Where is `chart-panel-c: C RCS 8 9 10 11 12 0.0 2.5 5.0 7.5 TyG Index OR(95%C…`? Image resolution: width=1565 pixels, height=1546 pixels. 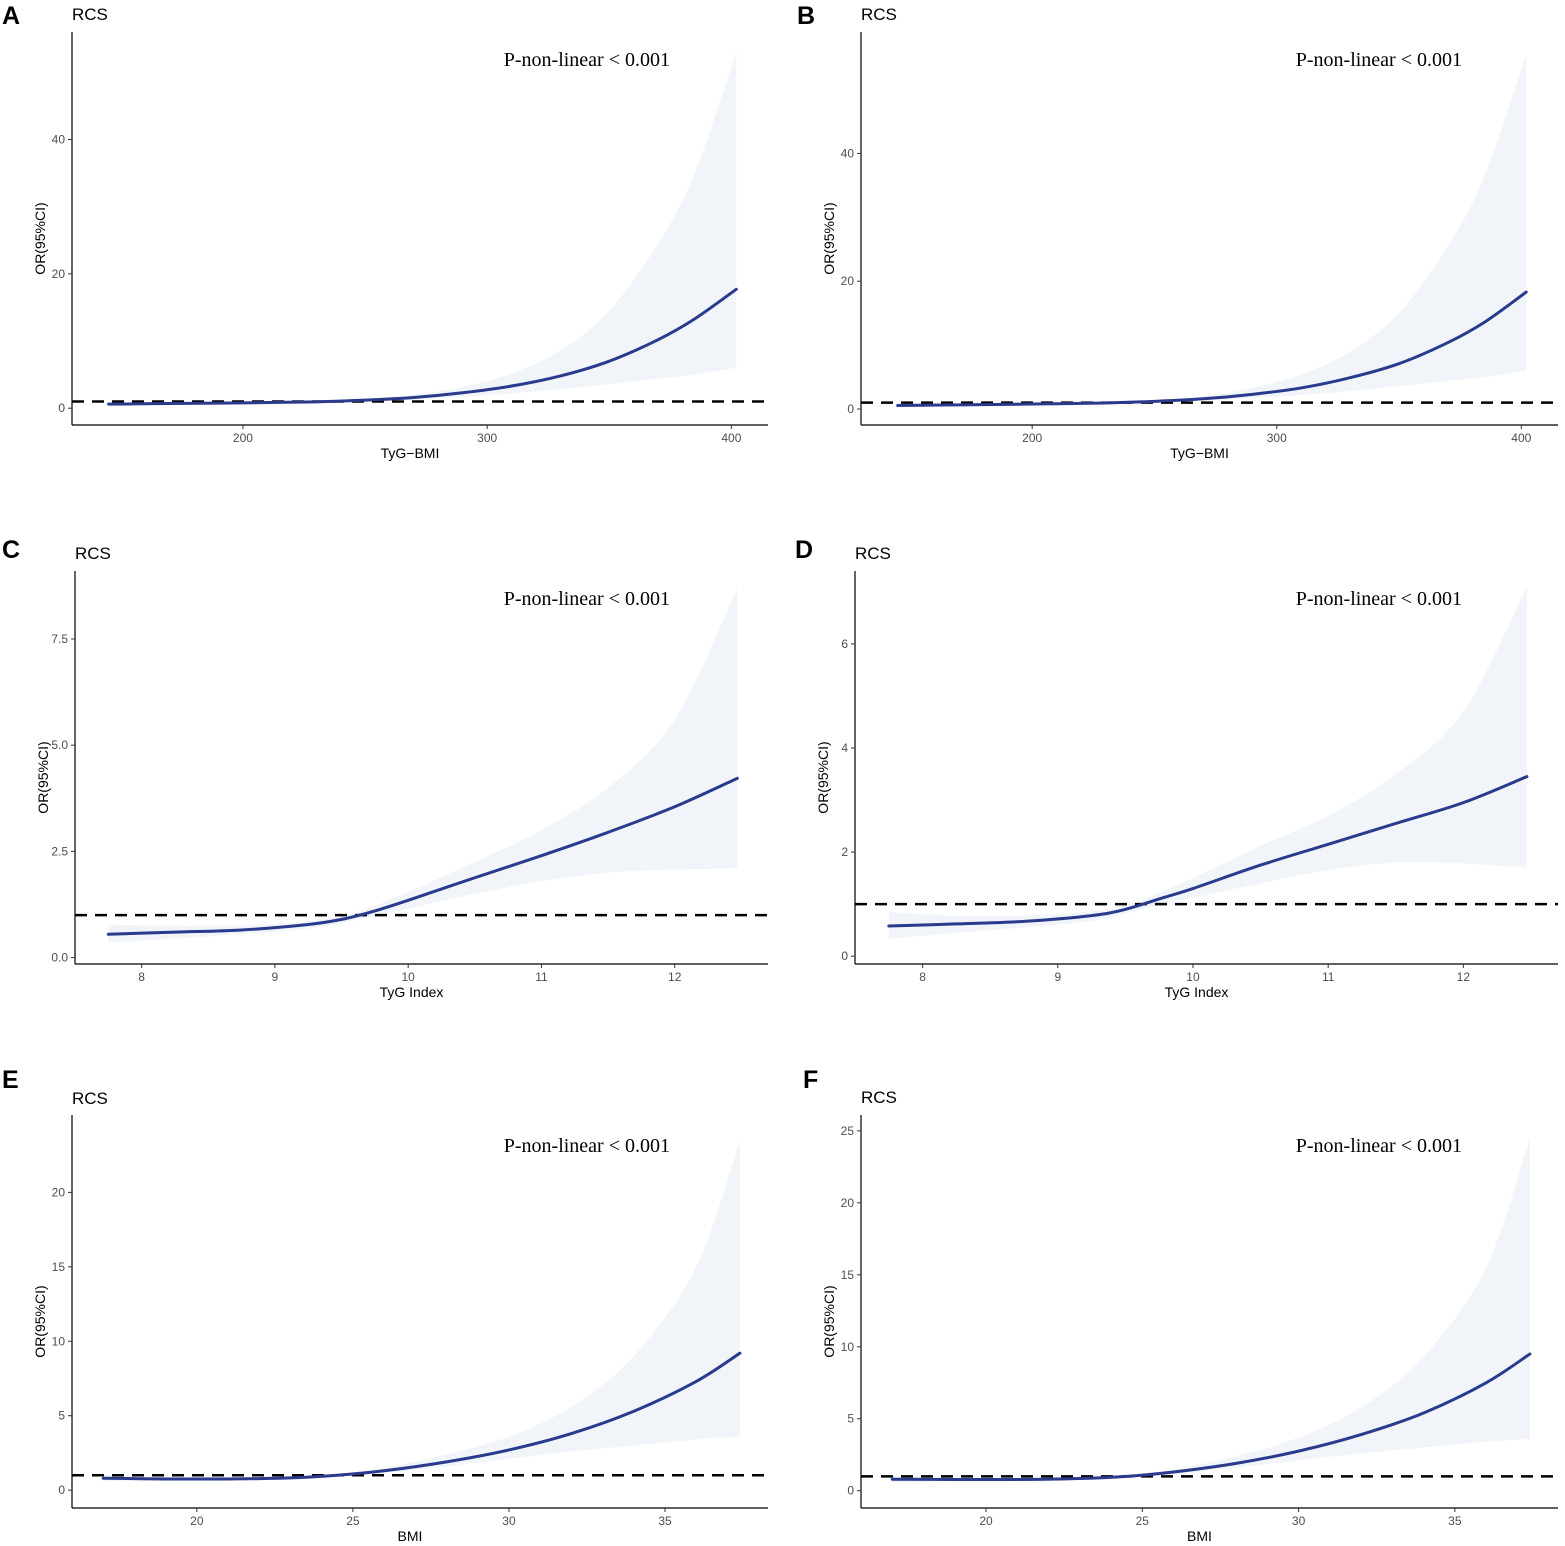 chart-panel-c: C RCS 8 9 10 11 12 0.0 2.5 5.0 7.5 TyG Index OR(95%C… is located at coordinates (385, 768).